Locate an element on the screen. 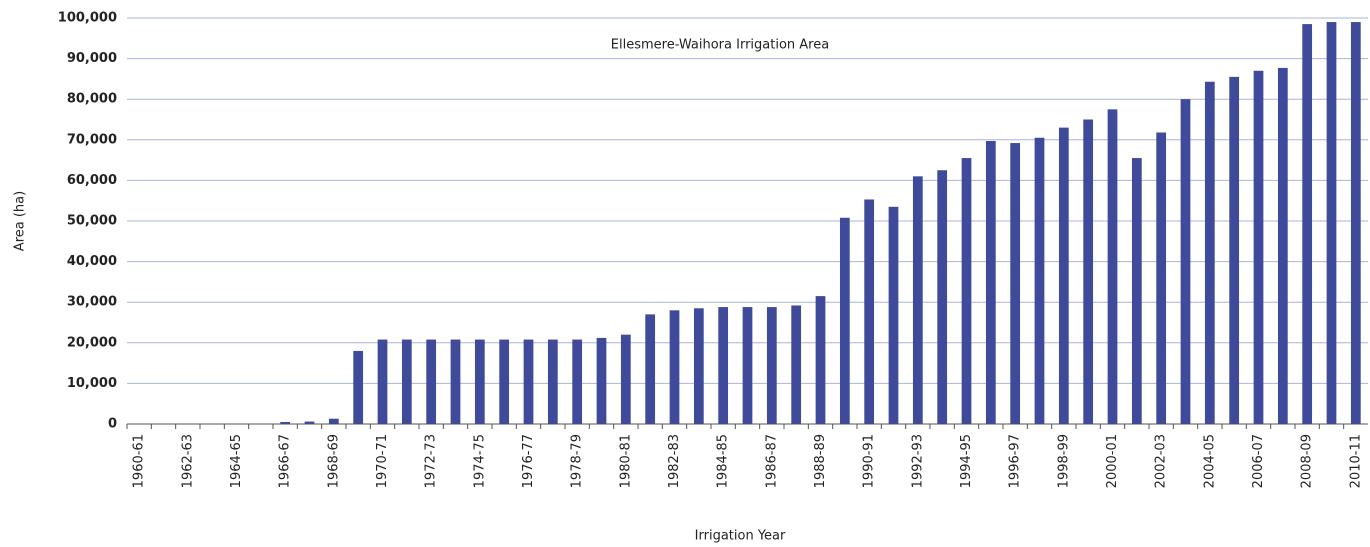 Image resolution: width=1370 pixels, height=547 pixels. x-tick-label: 1968-69 is located at coordinates (333, 461).